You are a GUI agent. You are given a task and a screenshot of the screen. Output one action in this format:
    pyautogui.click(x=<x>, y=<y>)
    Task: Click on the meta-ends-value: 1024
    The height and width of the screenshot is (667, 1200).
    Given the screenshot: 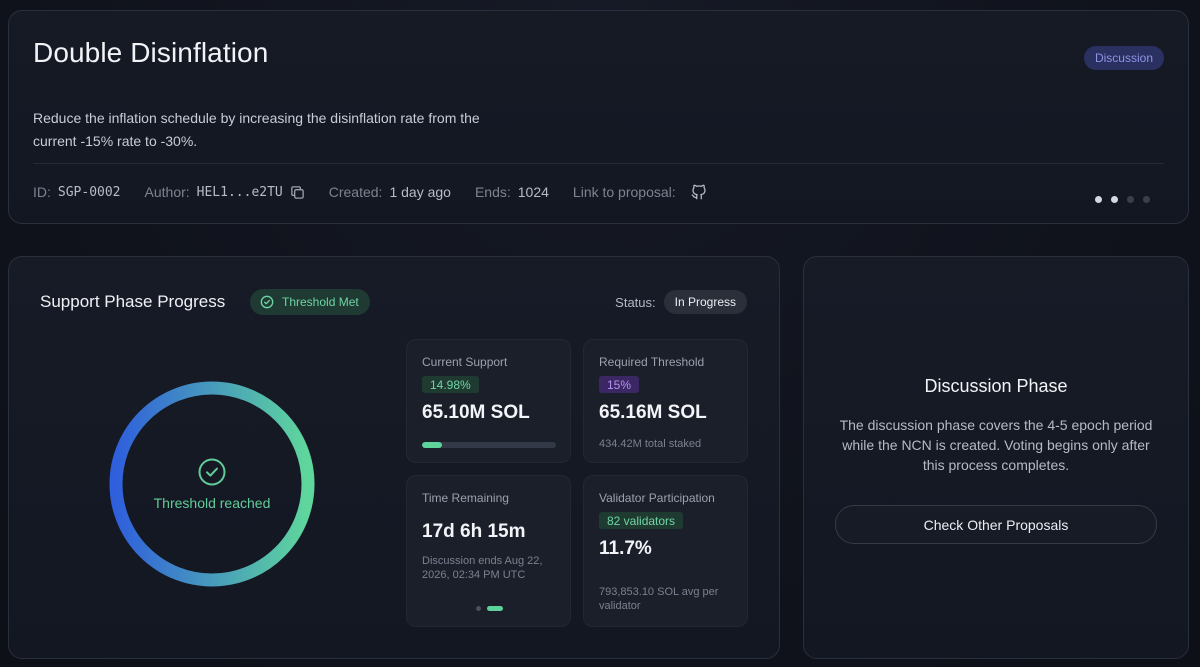 What is the action you would take?
    pyautogui.click(x=533, y=192)
    